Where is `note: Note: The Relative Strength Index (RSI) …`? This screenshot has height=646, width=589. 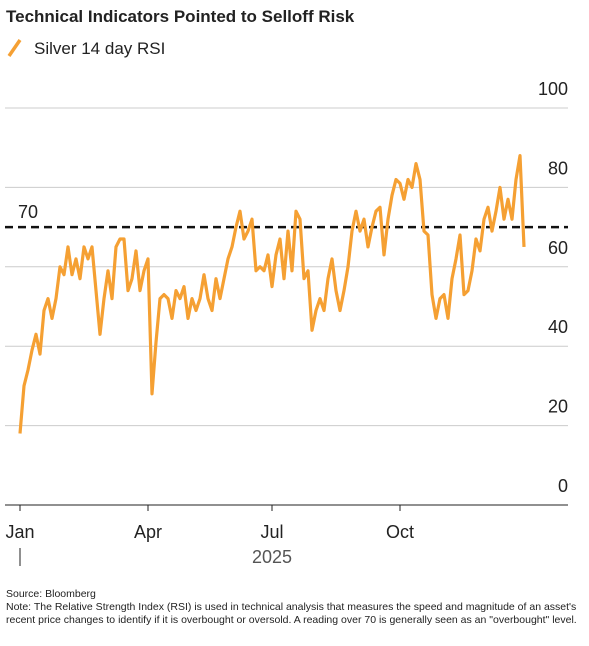
note: Note: The Relative Strength Index (RSI) … is located at coordinates (291, 613).